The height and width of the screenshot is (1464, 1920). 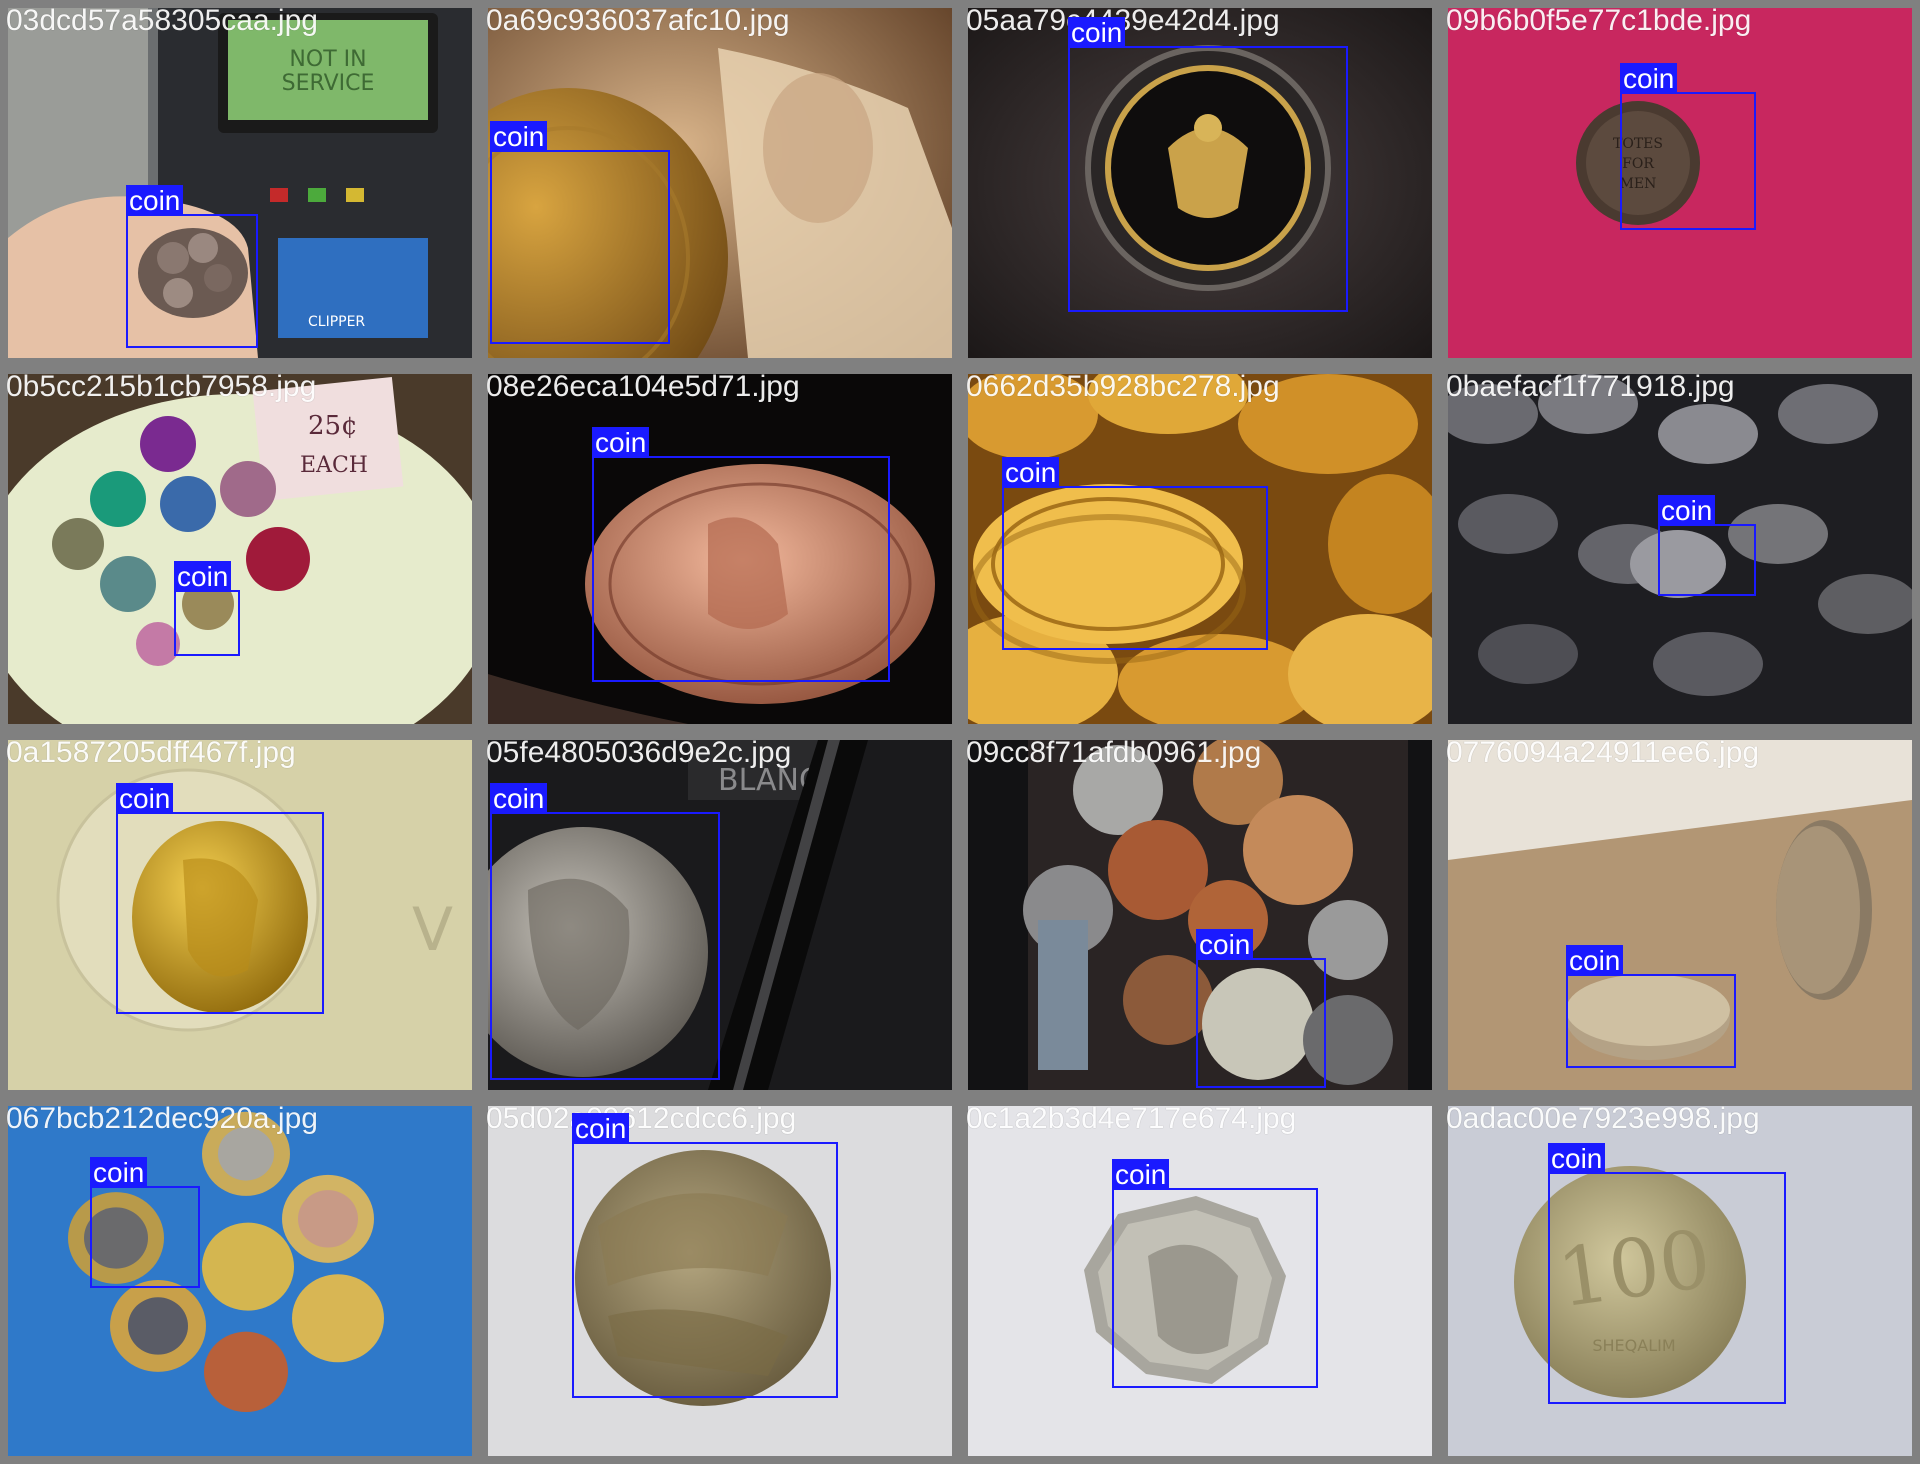 I want to click on tile-8: 0baefacf1f771918.jpg coin, so click(x=1680, y=549).